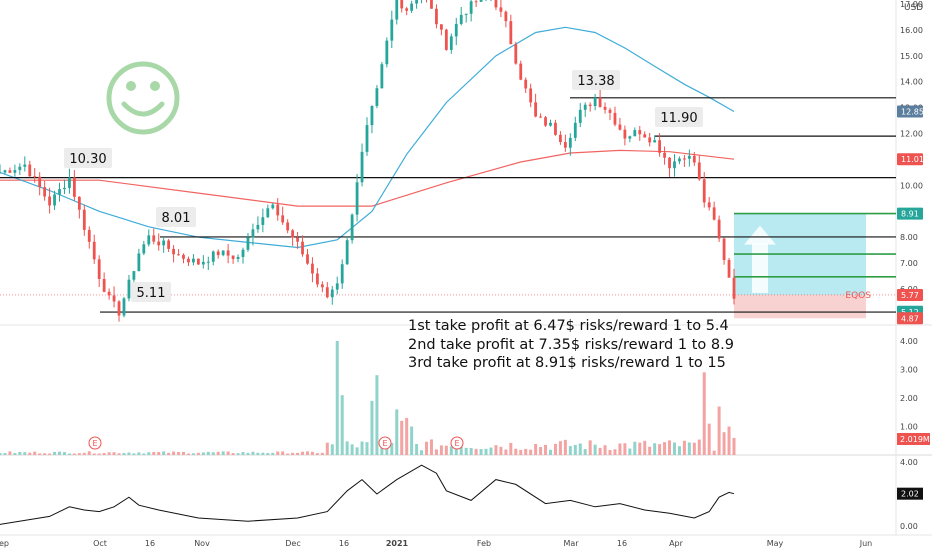 This screenshot has height=550, width=932. What do you see at coordinates (915, 439) in the screenshot?
I see `volume-last-label: 2.019M` at bounding box center [915, 439].